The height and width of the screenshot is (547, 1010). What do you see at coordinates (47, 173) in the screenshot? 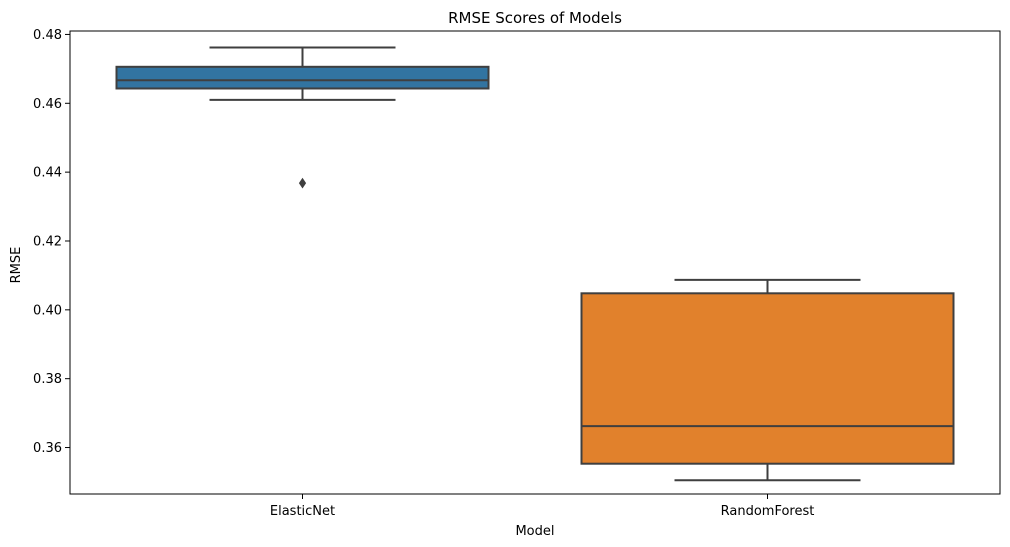
I see `y-tick-label: 0.44` at bounding box center [47, 173].